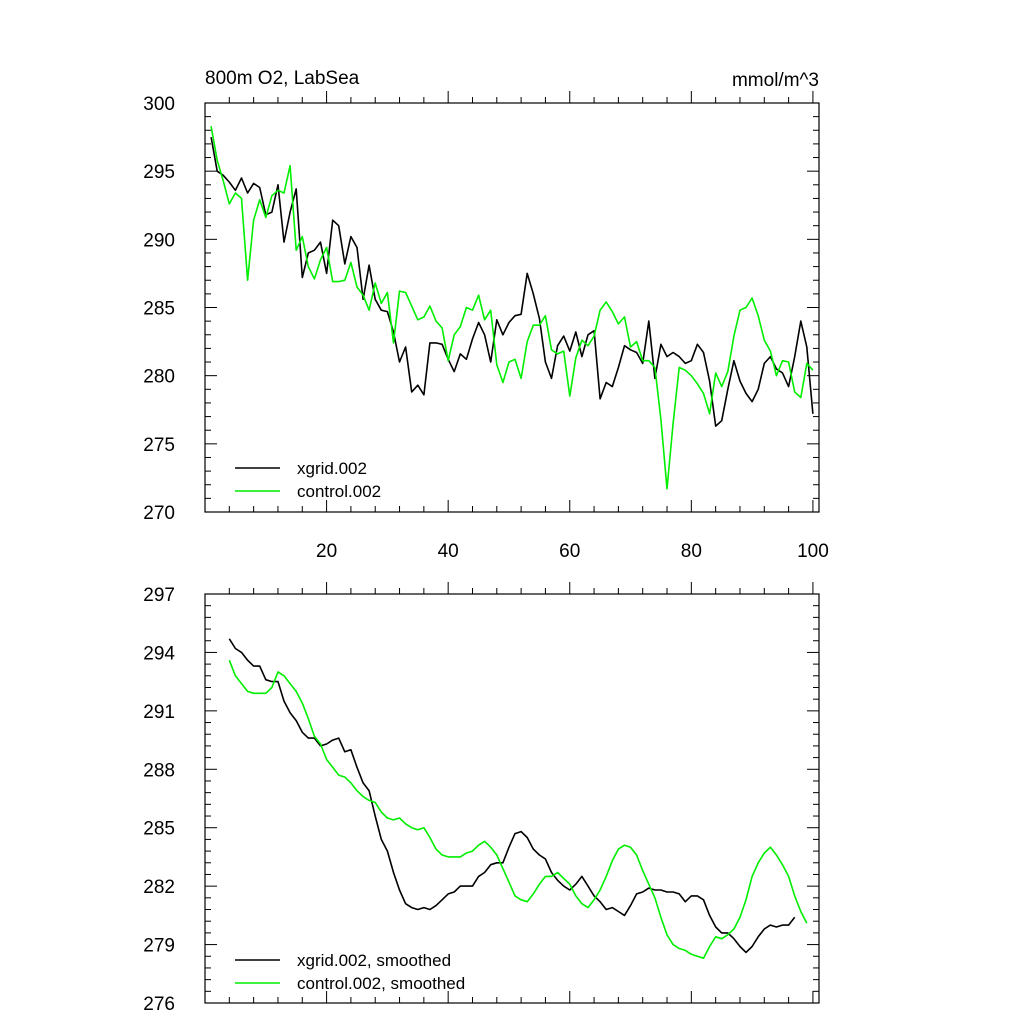 The width and height of the screenshot is (1024, 1024). What do you see at coordinates (159, 595) in the screenshot?
I see `bottom-ytick-label: 297` at bounding box center [159, 595].